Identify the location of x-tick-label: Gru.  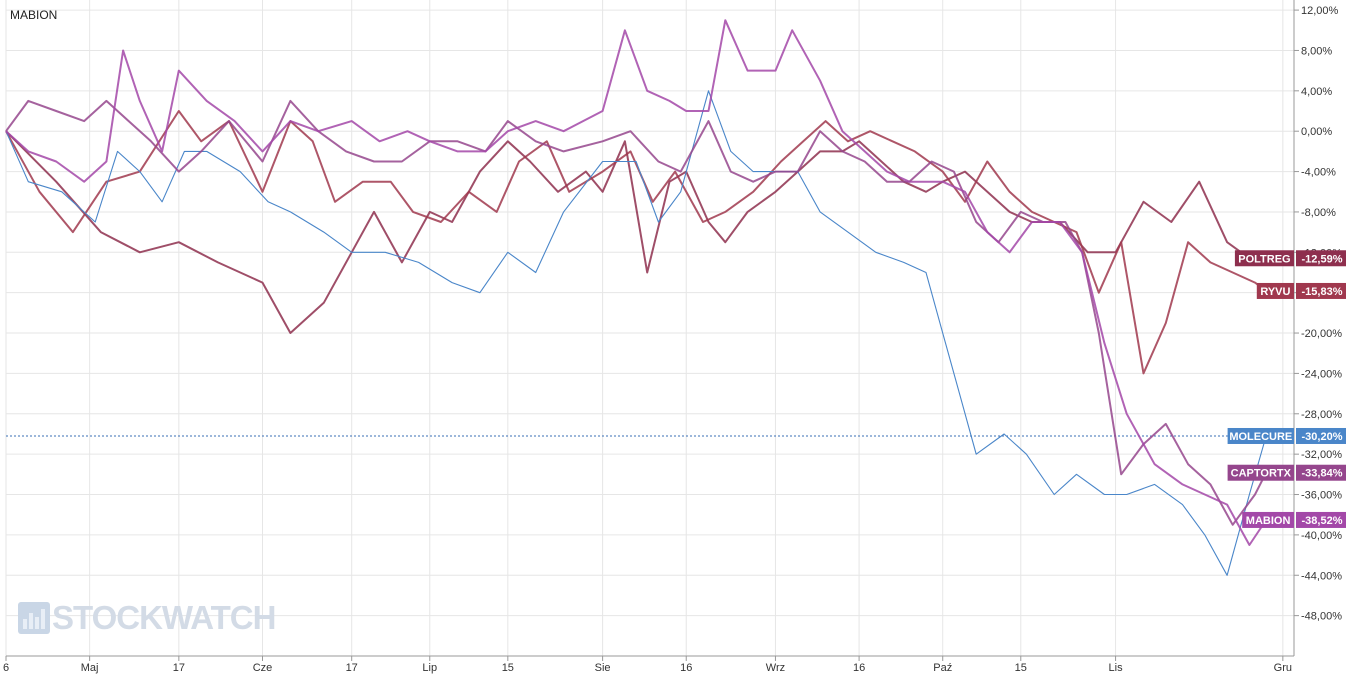
(1283, 668).